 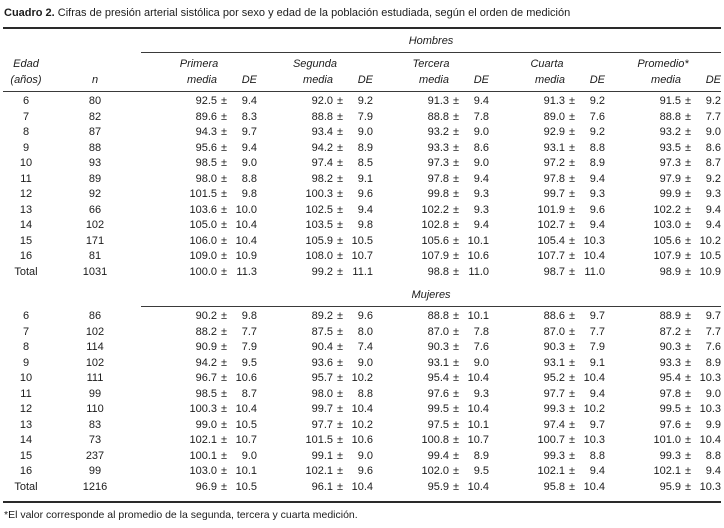 I want to click on de-value: 7.6, so click(x=713, y=347).